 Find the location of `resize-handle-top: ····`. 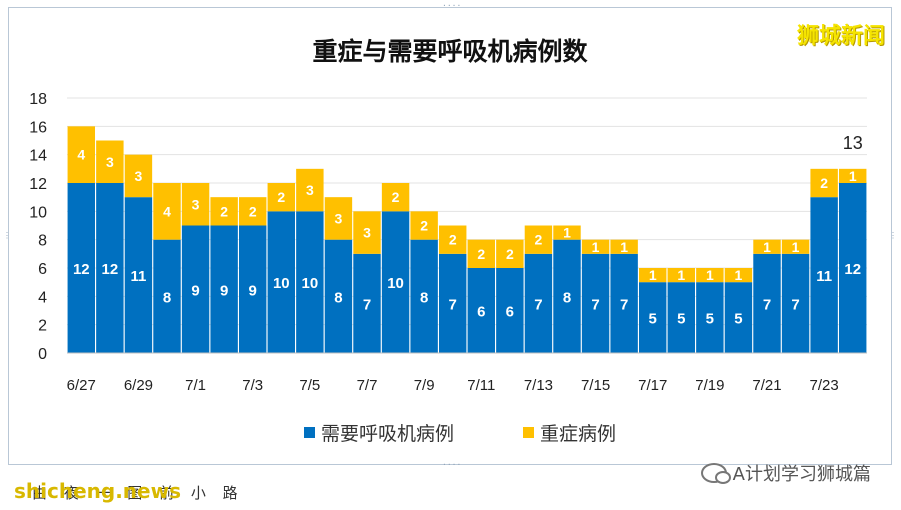

resize-handle-top: ···· is located at coordinates (452, 5).